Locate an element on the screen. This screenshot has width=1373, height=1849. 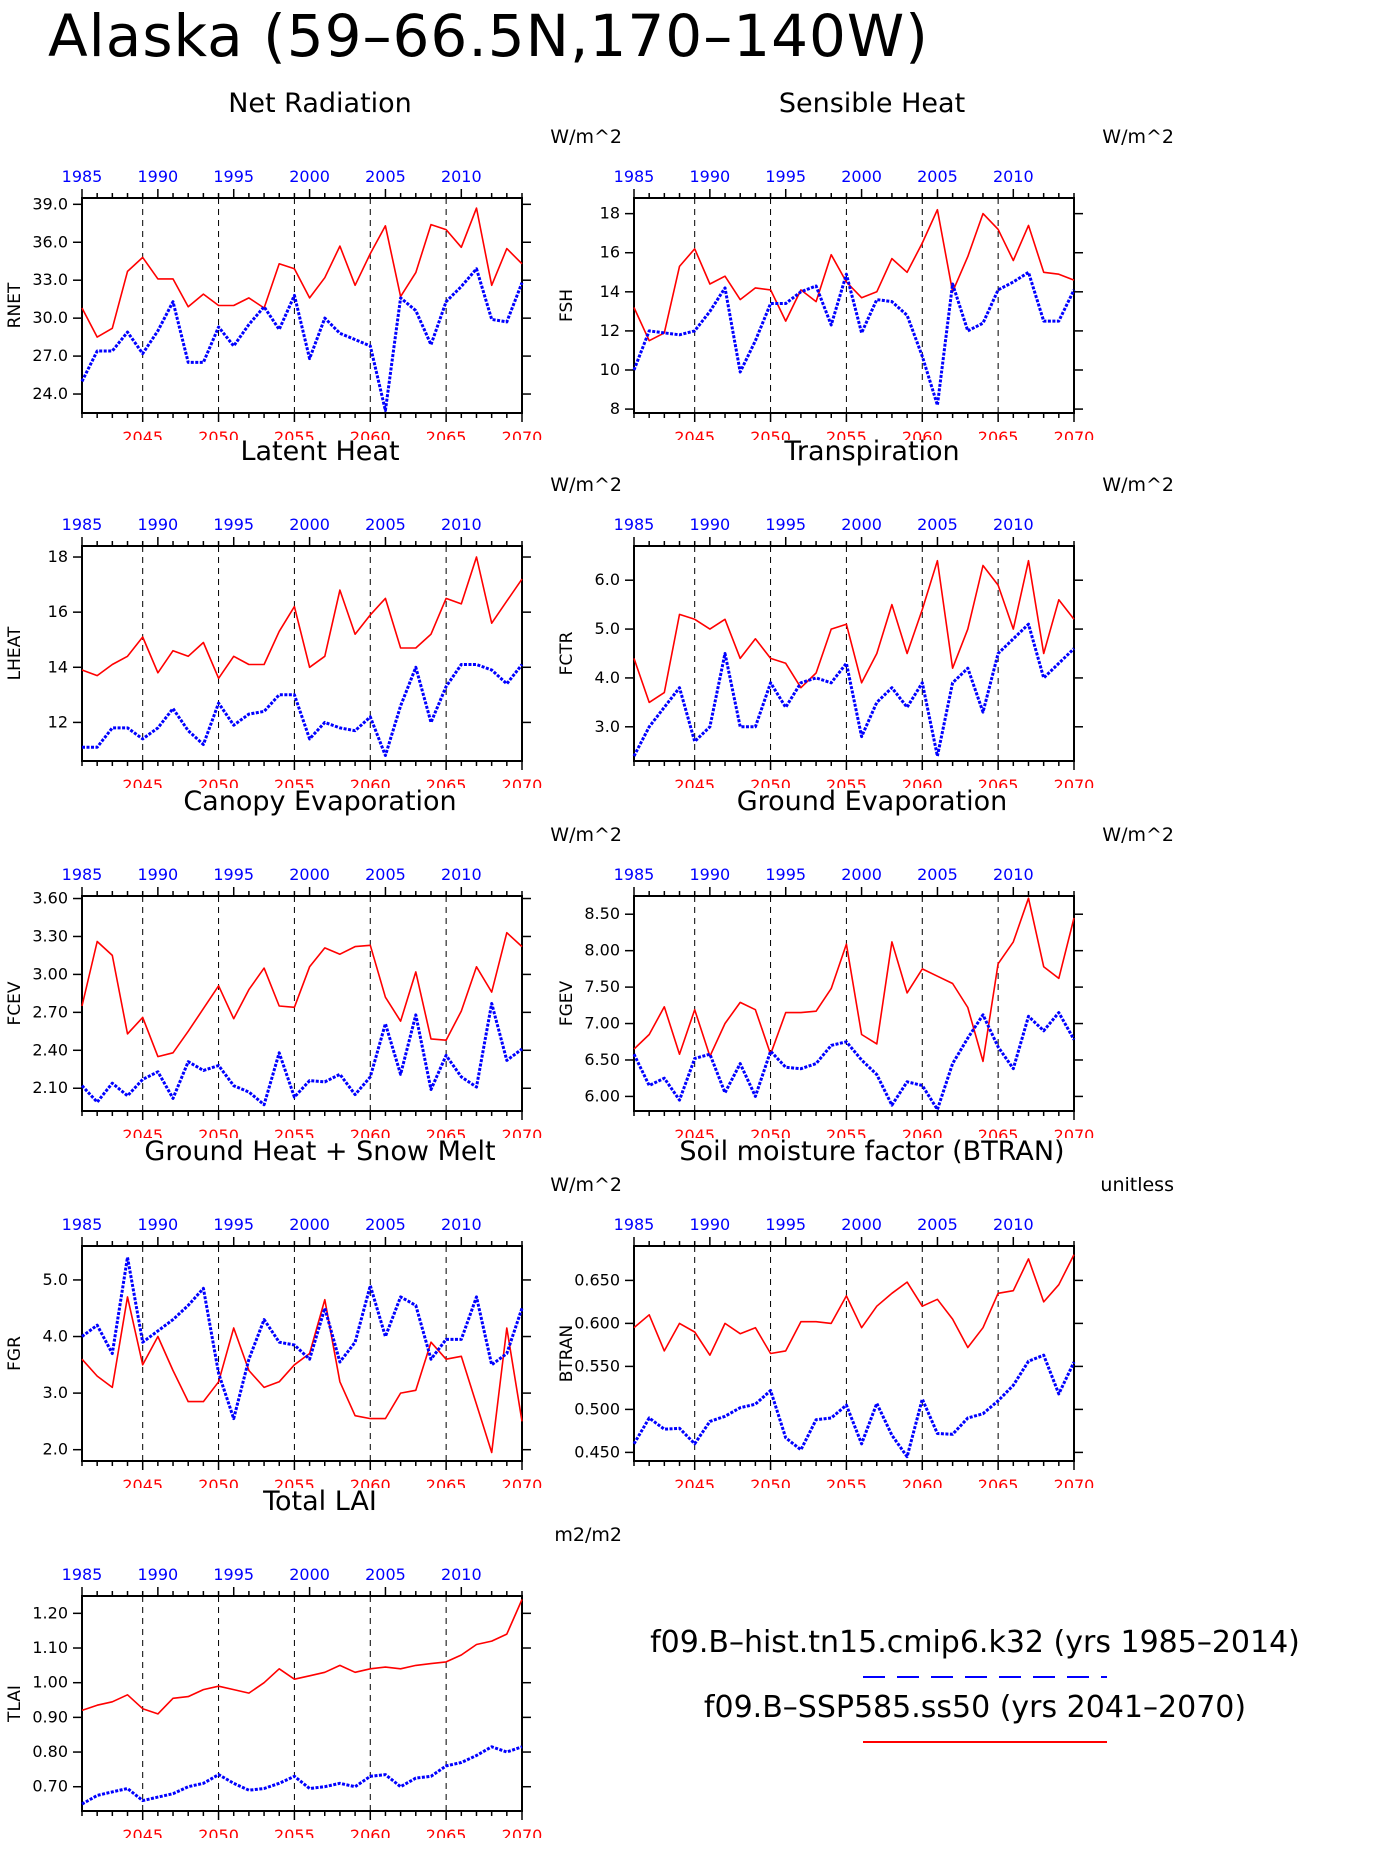
y-tick-label: 3.00 is located at coordinates (50, 973).